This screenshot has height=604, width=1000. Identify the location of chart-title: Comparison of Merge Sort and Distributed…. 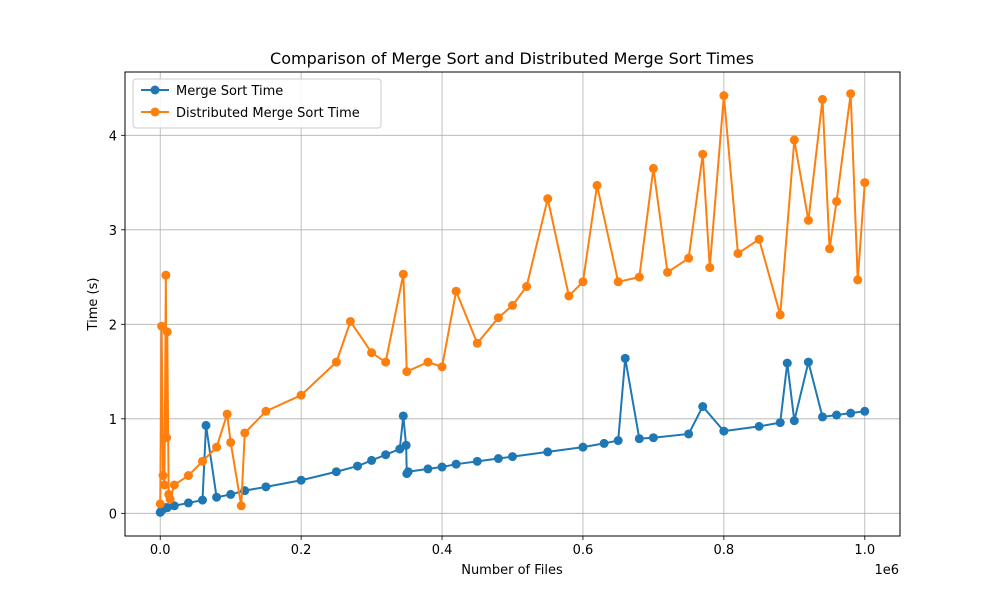
(512, 58).